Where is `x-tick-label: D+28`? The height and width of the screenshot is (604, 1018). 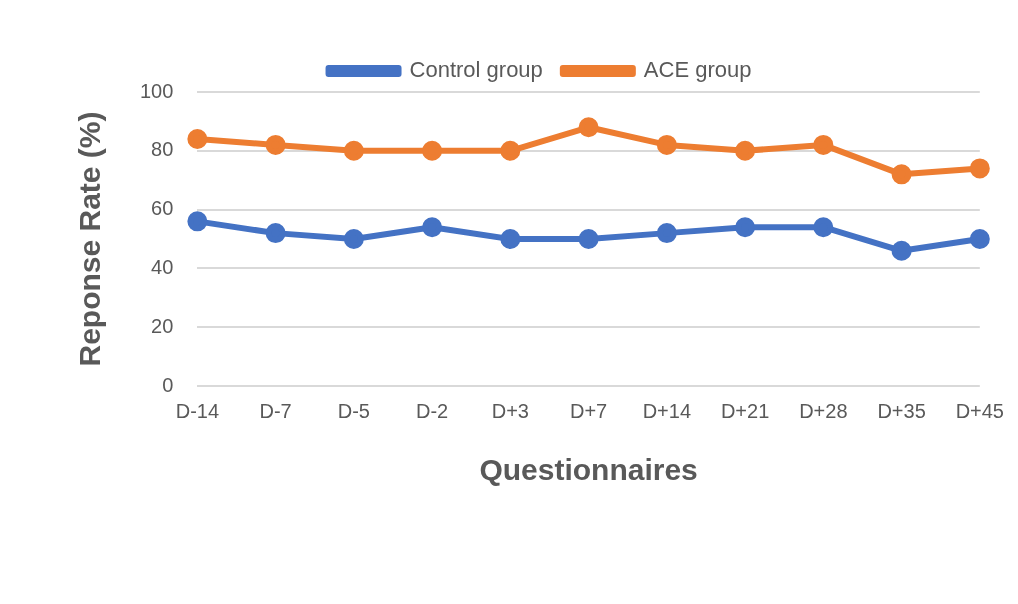 x-tick-label: D+28 is located at coordinates (823, 410).